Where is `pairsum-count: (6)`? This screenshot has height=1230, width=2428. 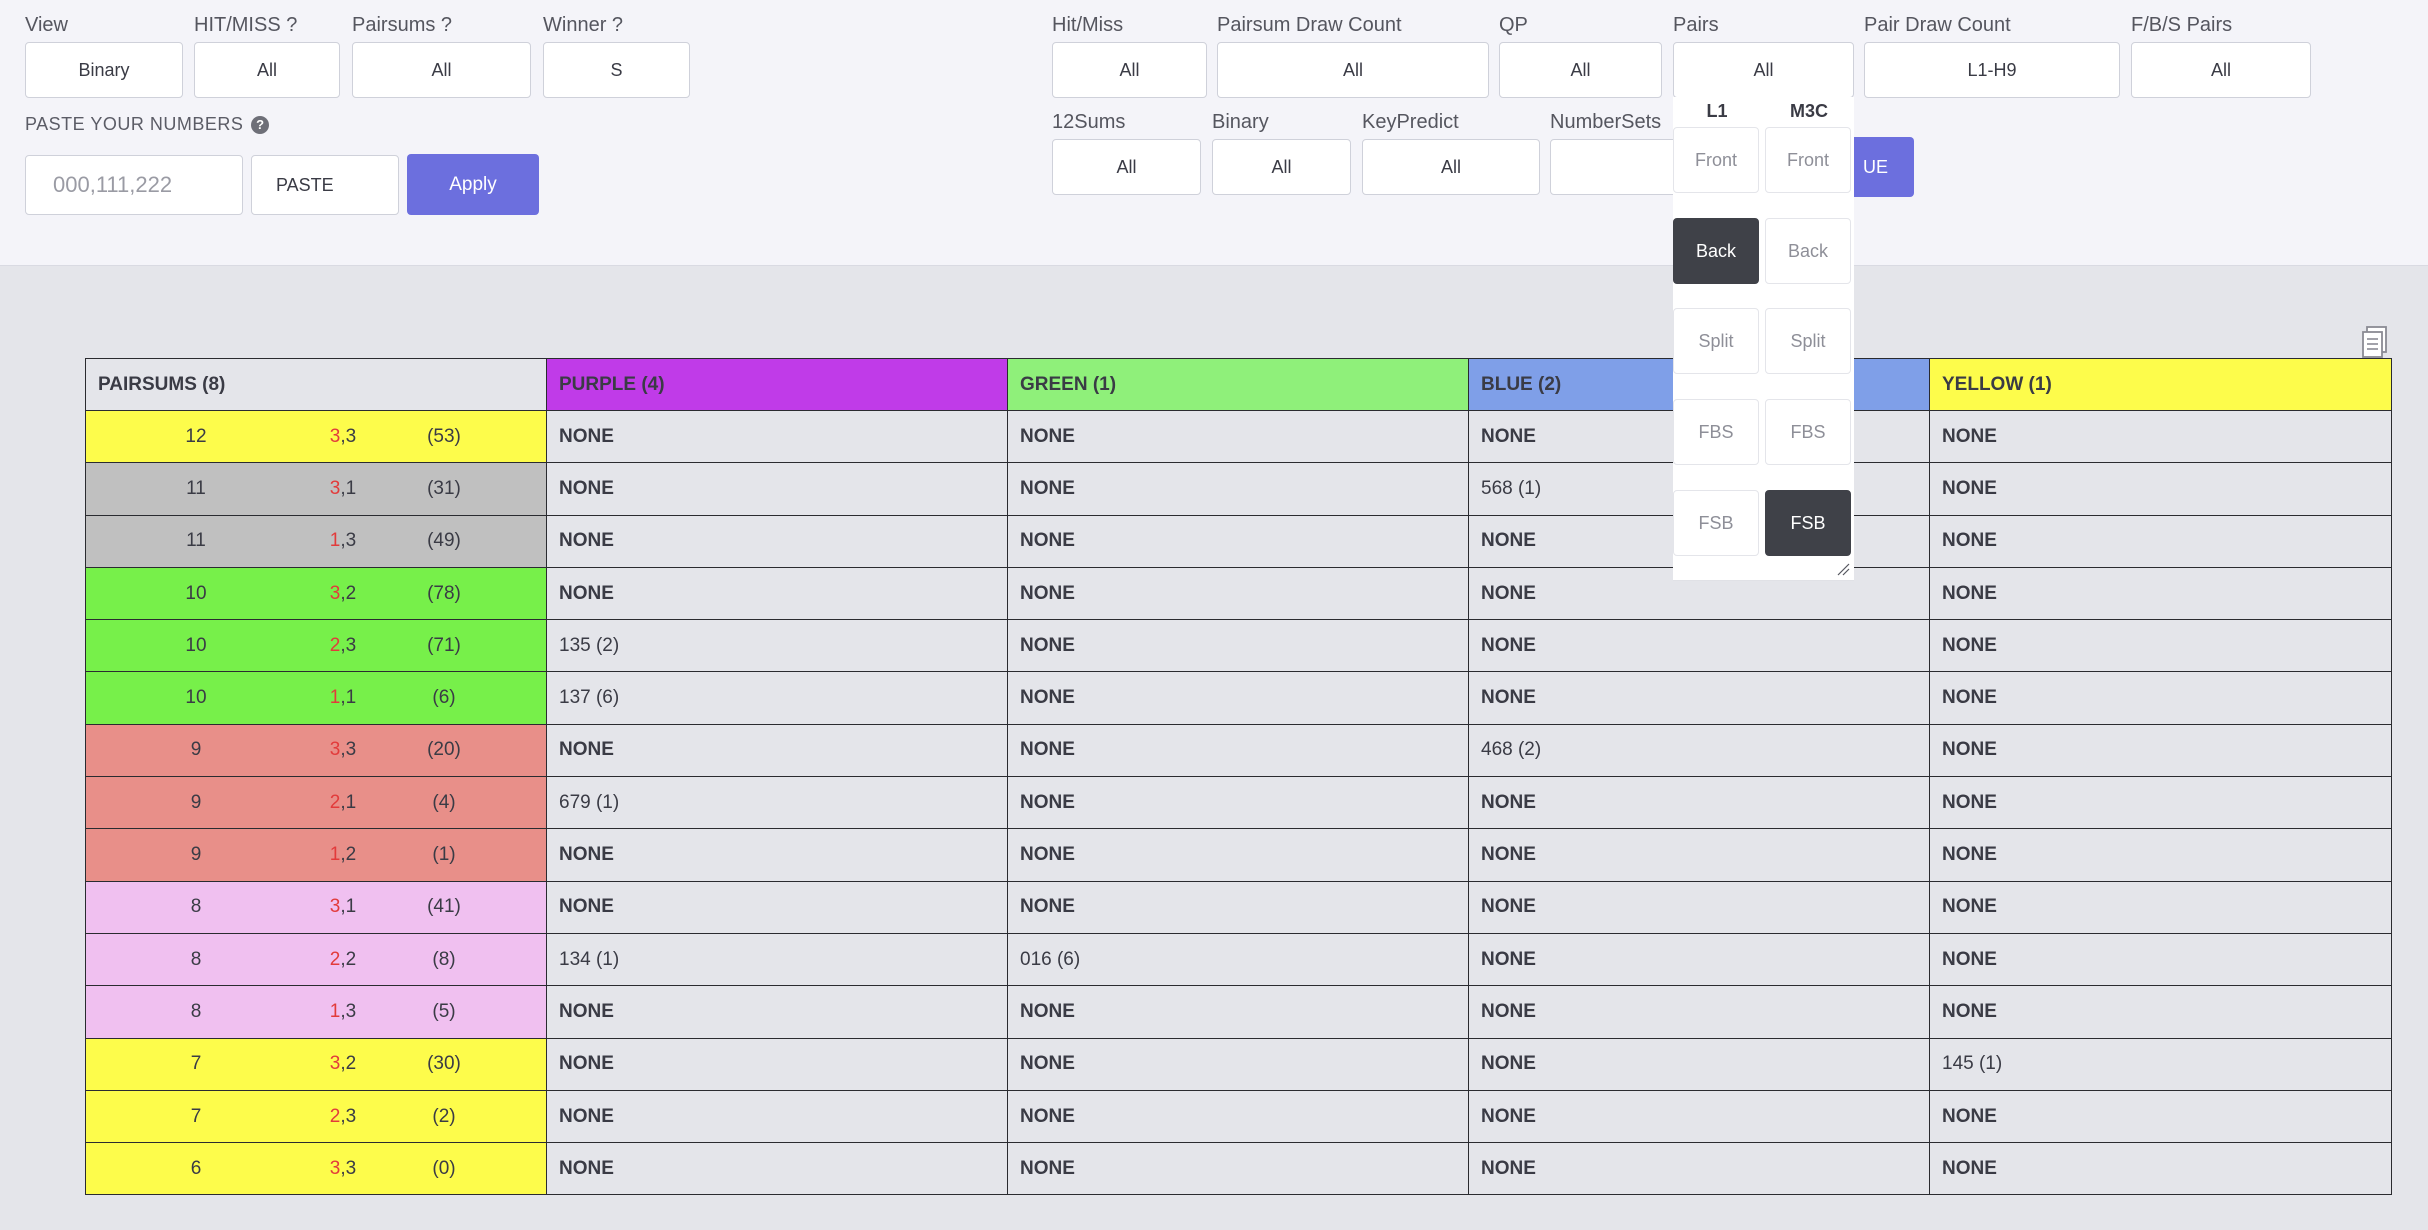
pairsum-count: (6) is located at coordinates (444, 698).